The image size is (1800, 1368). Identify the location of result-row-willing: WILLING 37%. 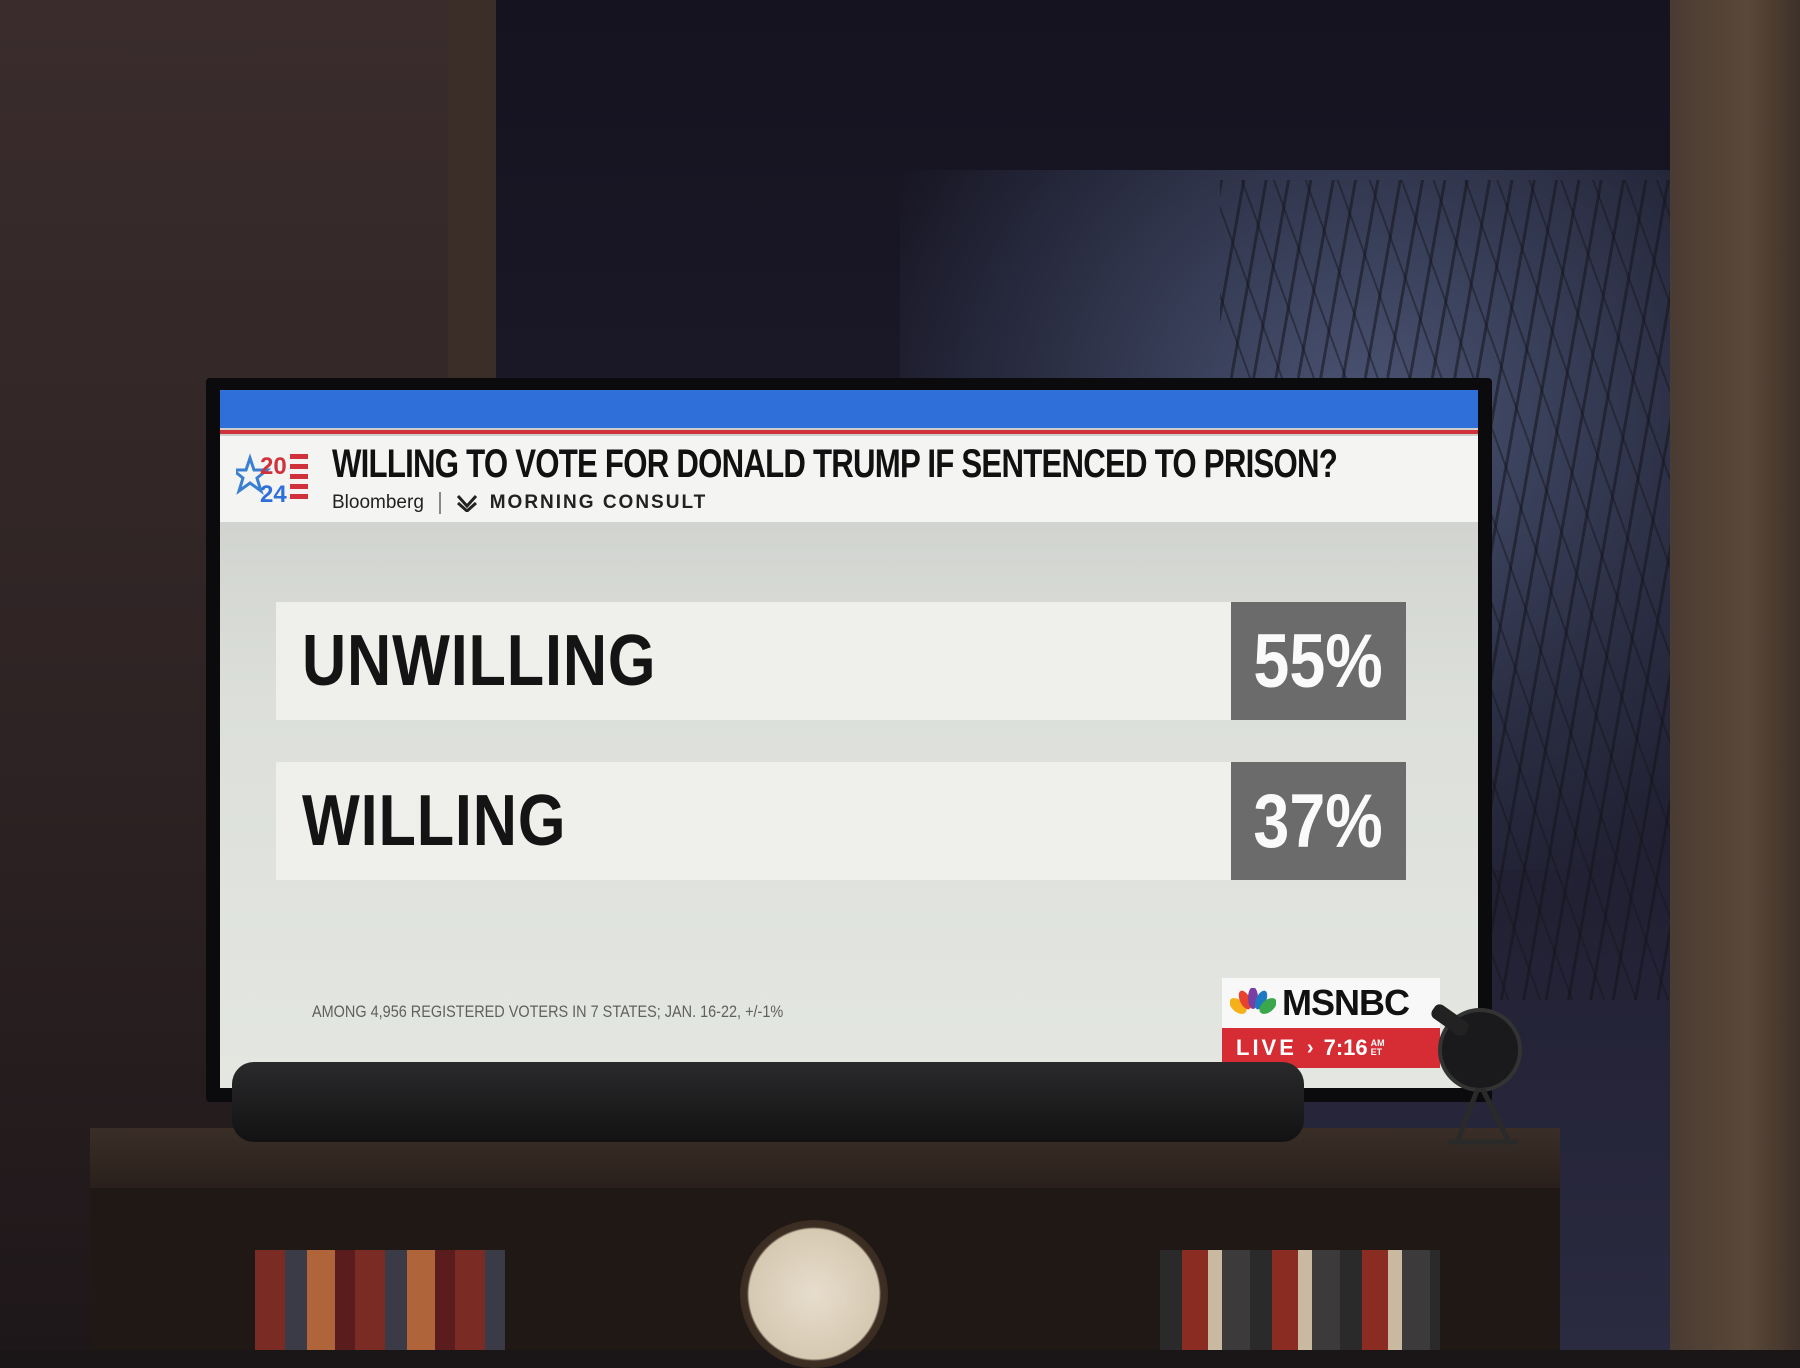
(841, 821).